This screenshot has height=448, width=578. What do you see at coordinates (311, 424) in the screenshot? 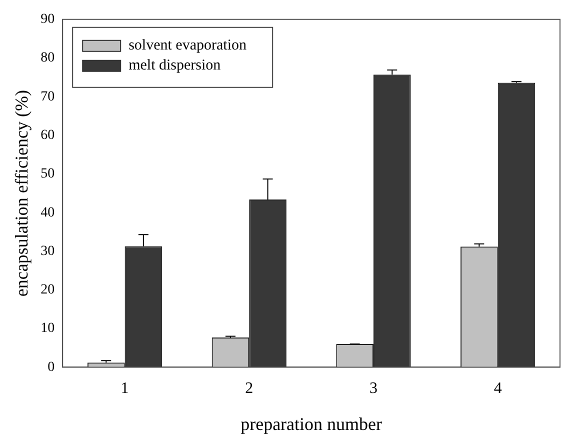
I see `x-axis-title: preparation number` at bounding box center [311, 424].